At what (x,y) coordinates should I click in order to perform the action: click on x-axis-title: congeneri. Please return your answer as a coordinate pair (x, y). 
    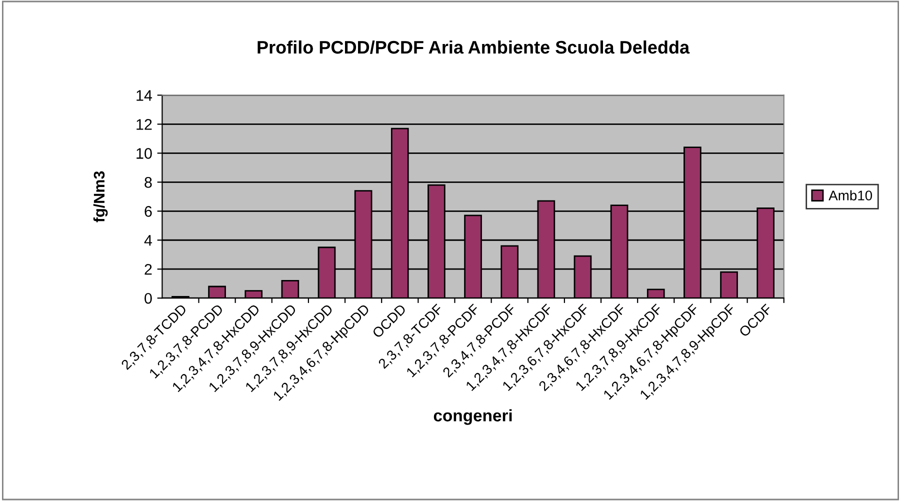
    Looking at the image, I should click on (473, 417).